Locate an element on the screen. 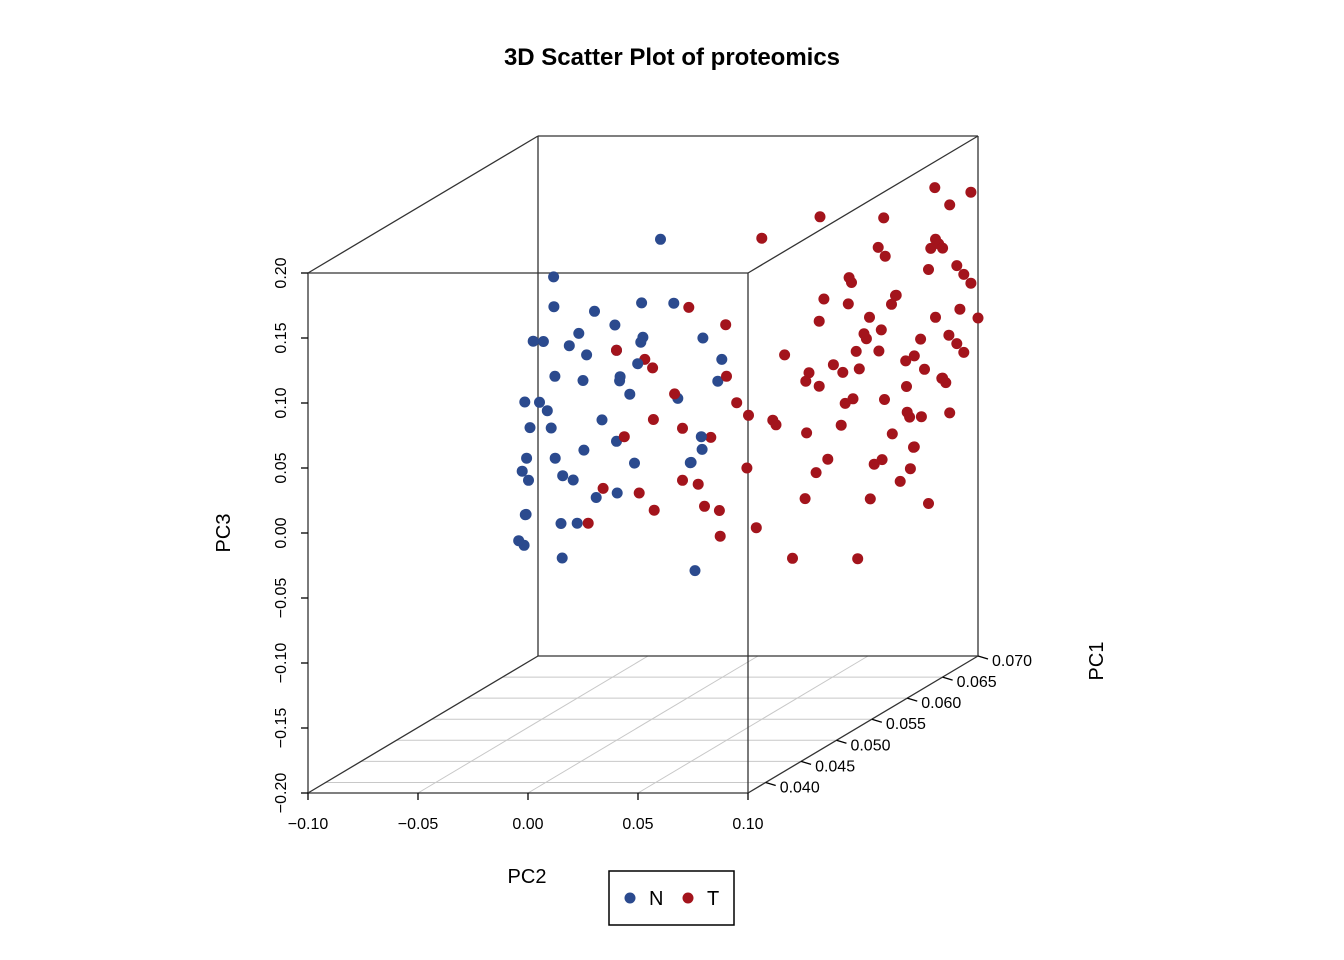  z-tick-label: −0.15 is located at coordinates (281, 728).